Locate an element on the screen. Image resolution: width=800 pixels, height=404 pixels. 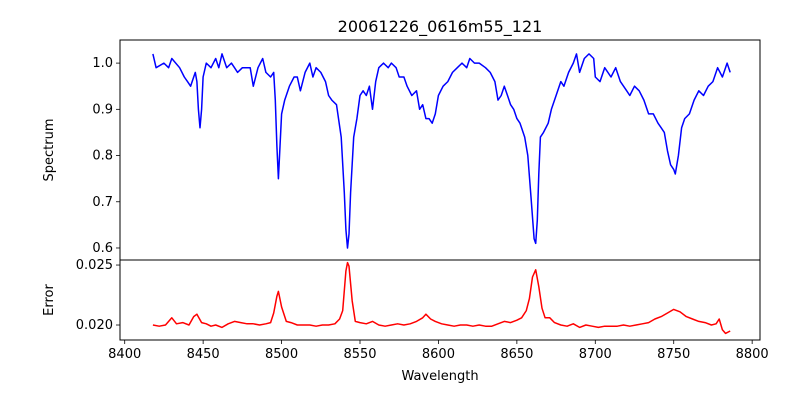
error-line is located at coordinates (441, 298).